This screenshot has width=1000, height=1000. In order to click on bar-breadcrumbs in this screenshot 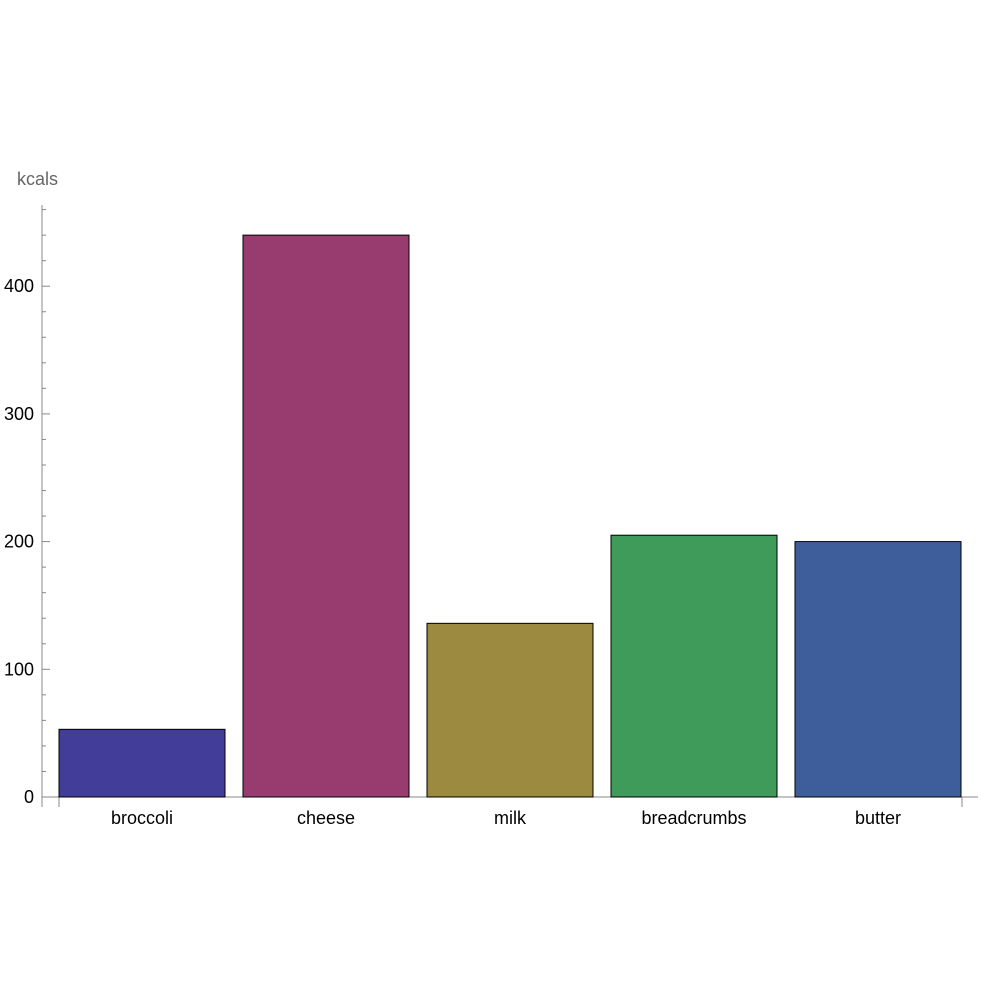, I will do `click(694, 666)`.